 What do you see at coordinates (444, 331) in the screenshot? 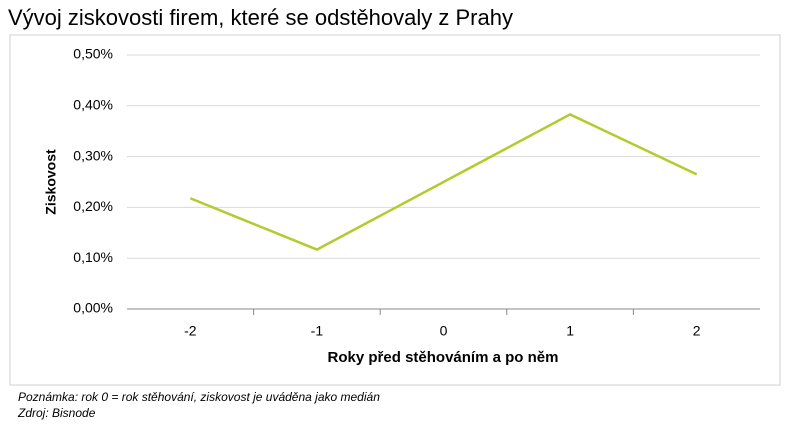
I see `x-tick-label: 0` at bounding box center [444, 331].